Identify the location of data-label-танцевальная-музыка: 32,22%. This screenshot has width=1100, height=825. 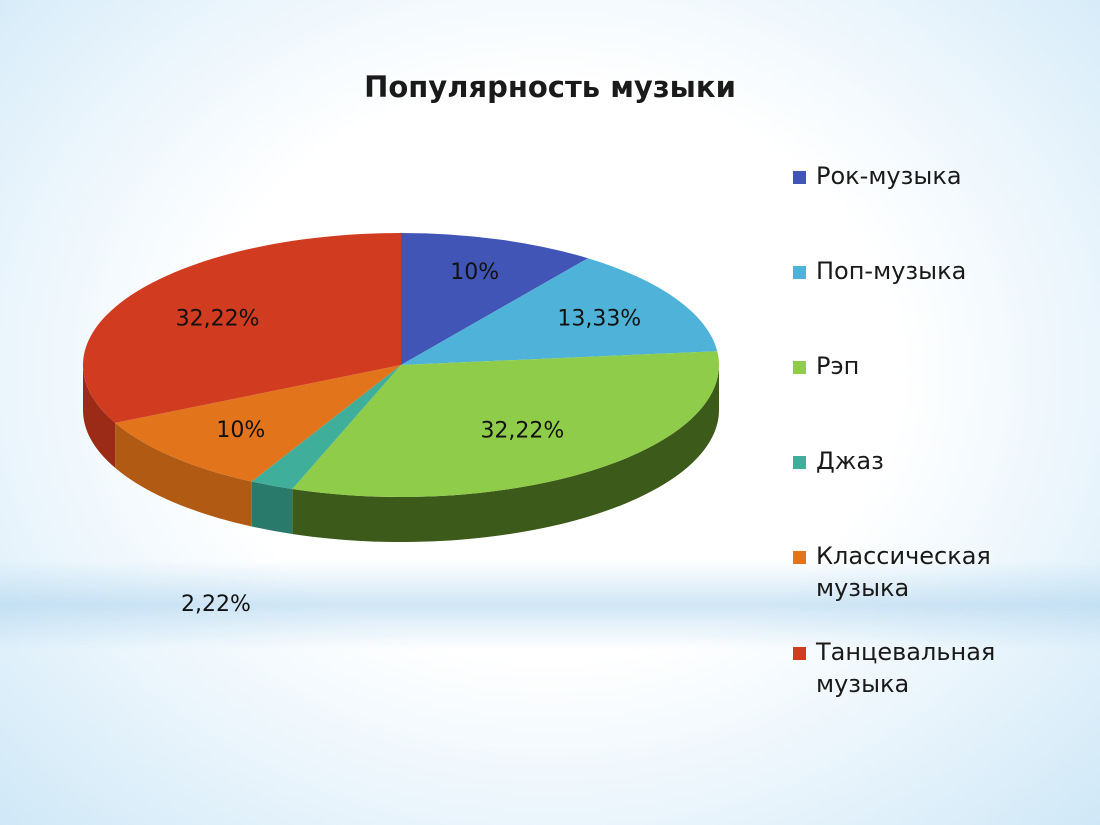
(218, 318).